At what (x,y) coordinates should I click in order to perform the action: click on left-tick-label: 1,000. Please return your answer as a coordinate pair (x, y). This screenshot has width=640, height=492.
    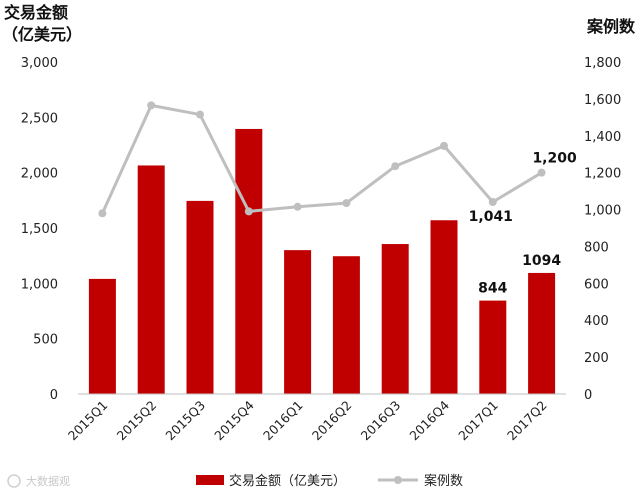
    Looking at the image, I should click on (39, 284).